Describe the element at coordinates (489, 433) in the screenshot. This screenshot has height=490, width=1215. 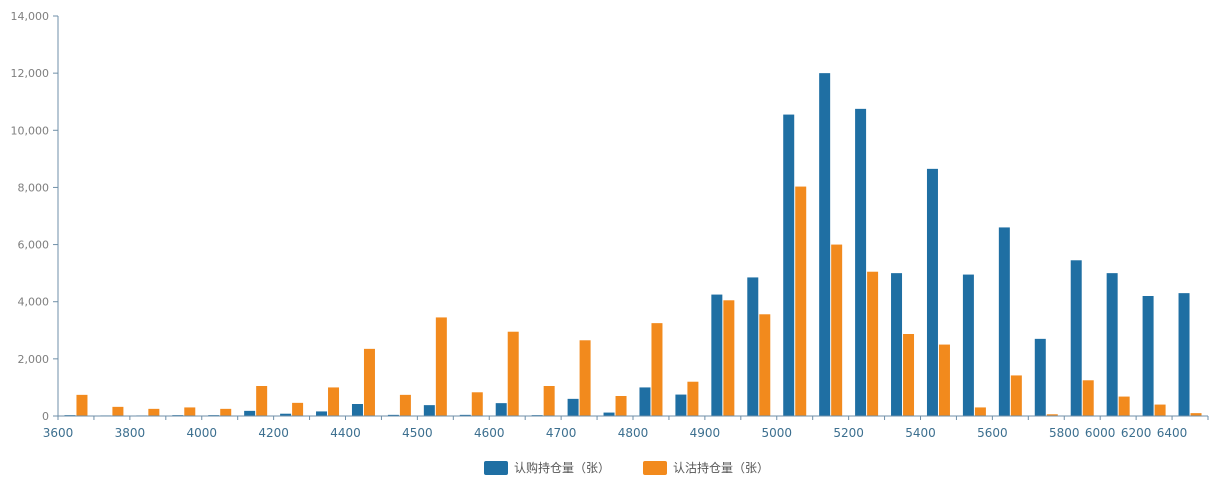
I see `x-tick-label: 4600` at that location.